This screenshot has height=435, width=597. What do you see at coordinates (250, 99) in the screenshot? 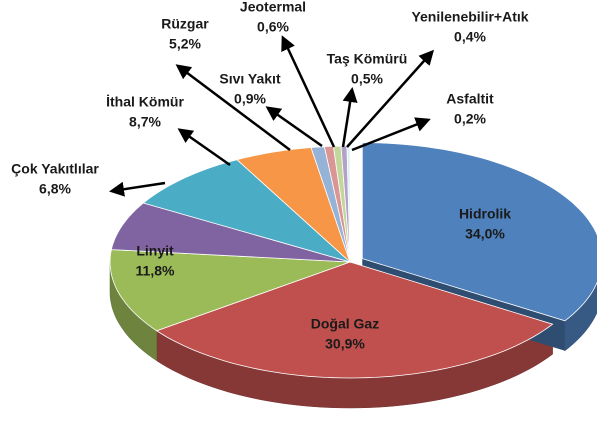
I see `slice-value-label: 0,9%` at bounding box center [250, 99].